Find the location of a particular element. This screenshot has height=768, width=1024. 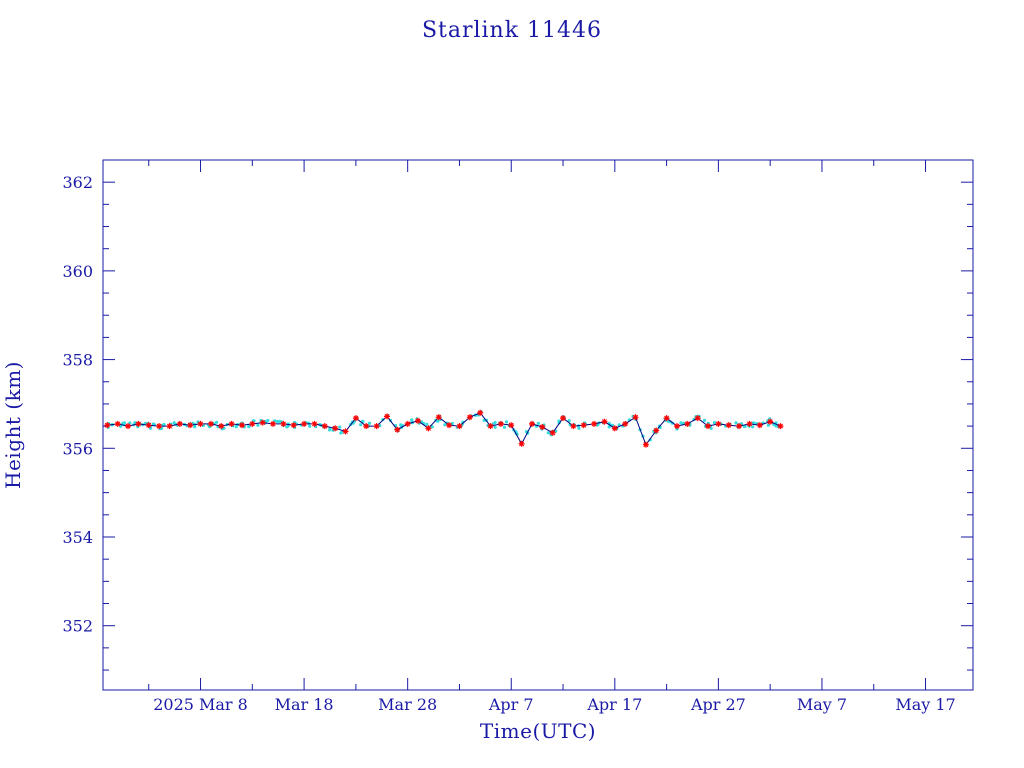

x-axis-label: Time(UTC) is located at coordinates (538, 731).